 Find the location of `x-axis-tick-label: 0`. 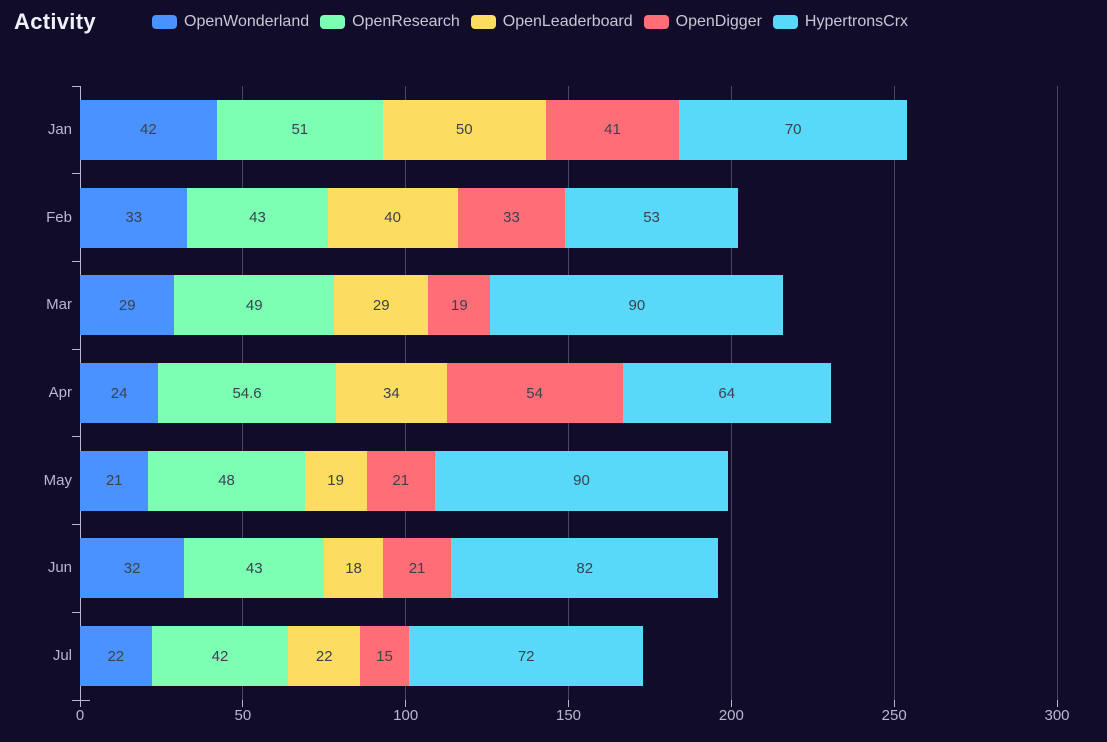

x-axis-tick-label: 0 is located at coordinates (80, 715).